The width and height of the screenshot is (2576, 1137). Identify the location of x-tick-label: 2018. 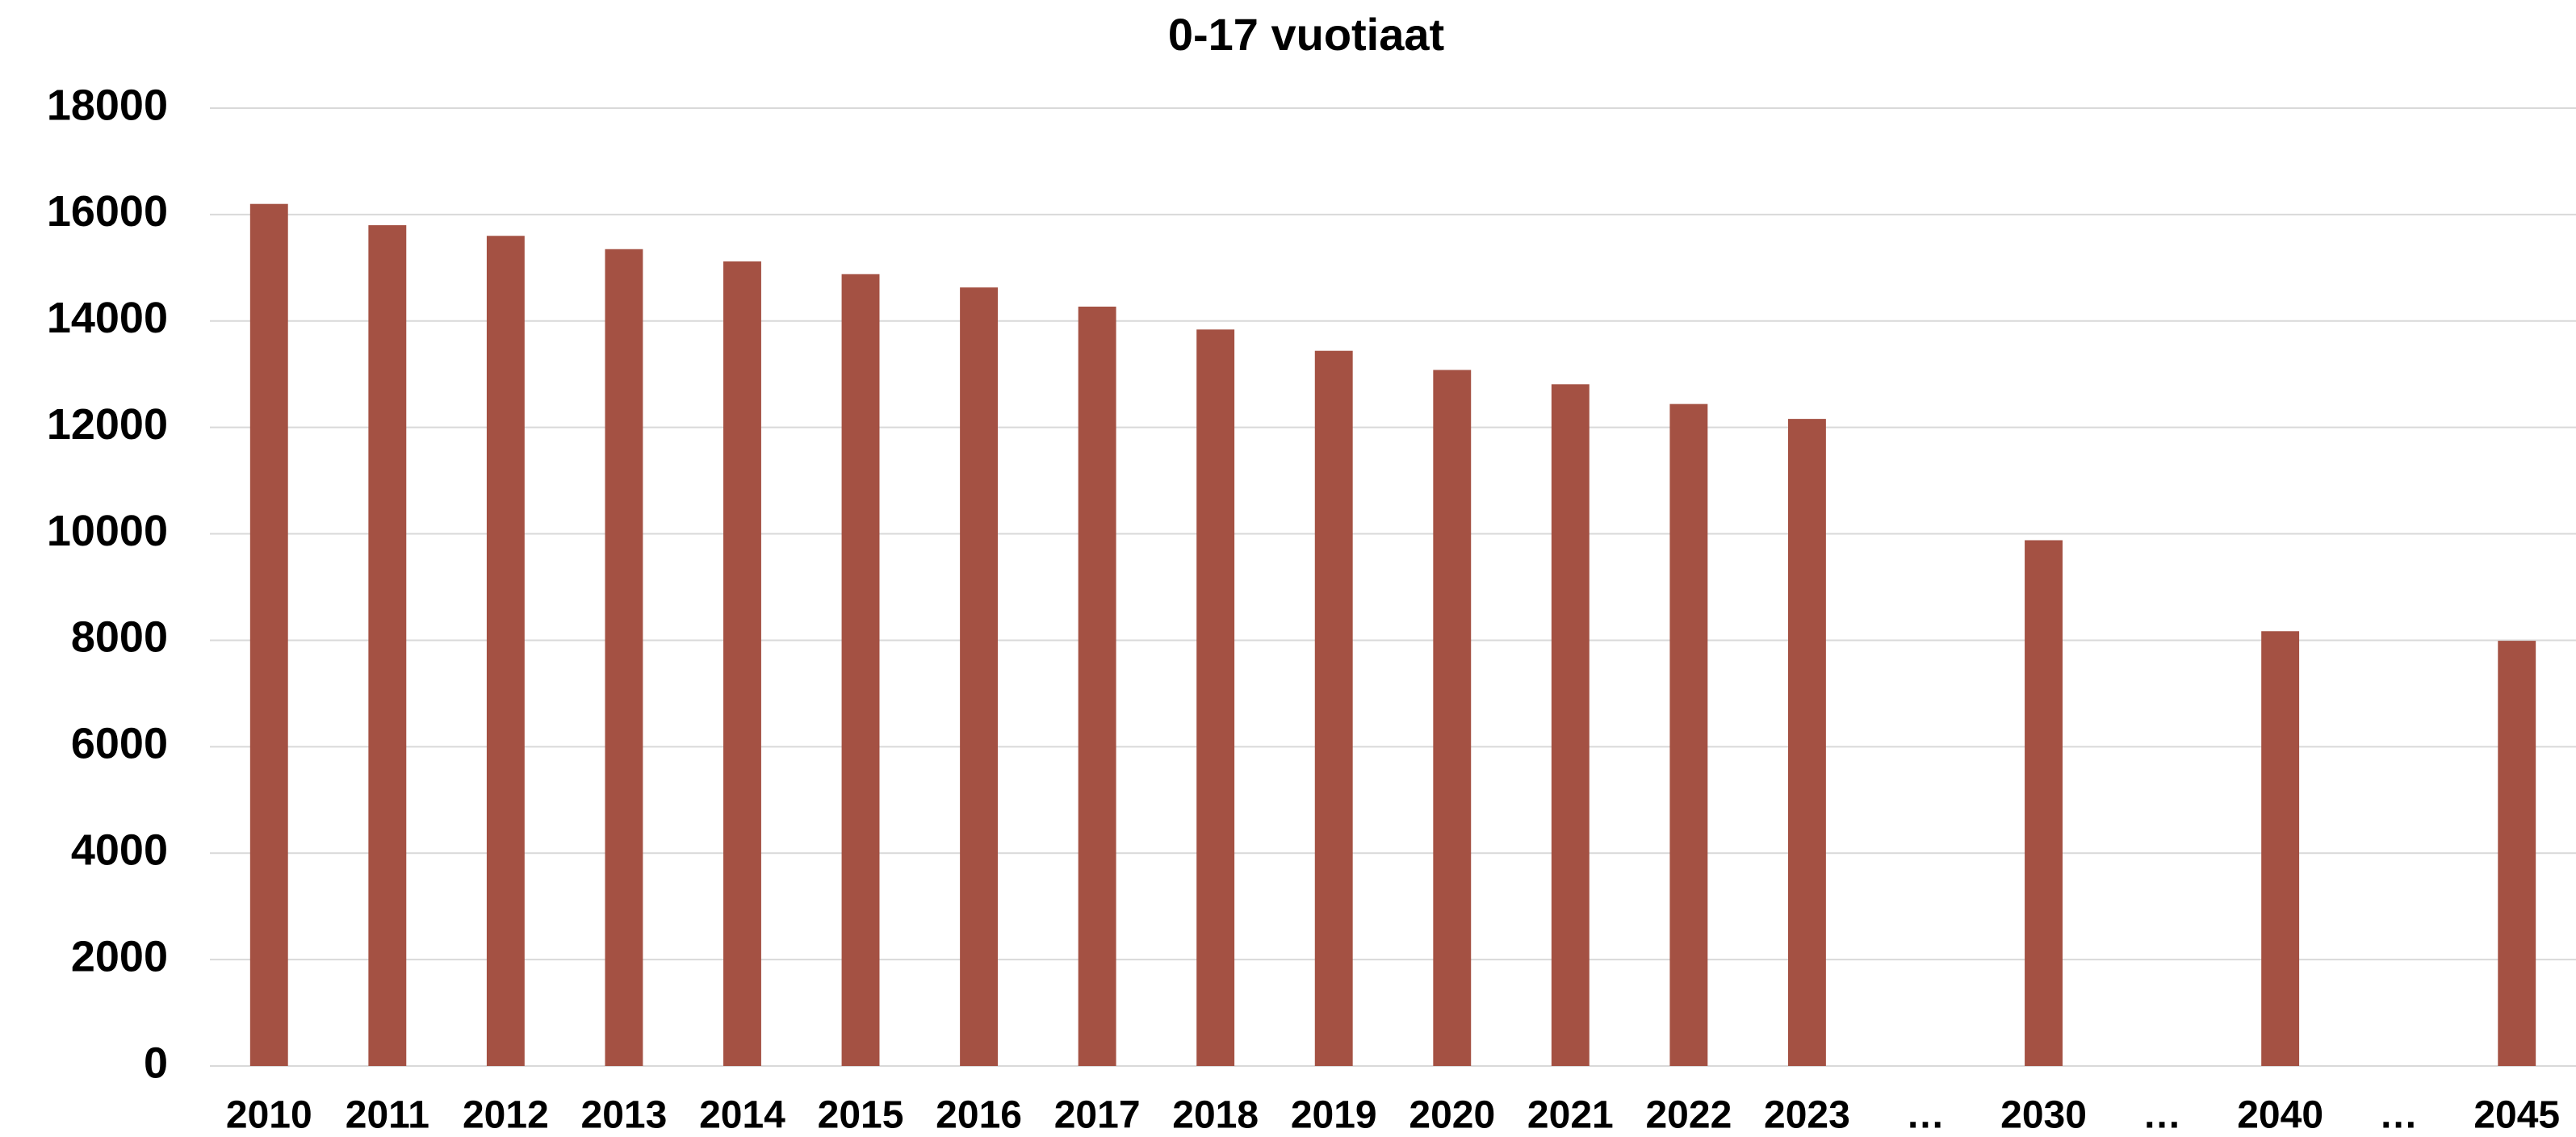
(1215, 1115).